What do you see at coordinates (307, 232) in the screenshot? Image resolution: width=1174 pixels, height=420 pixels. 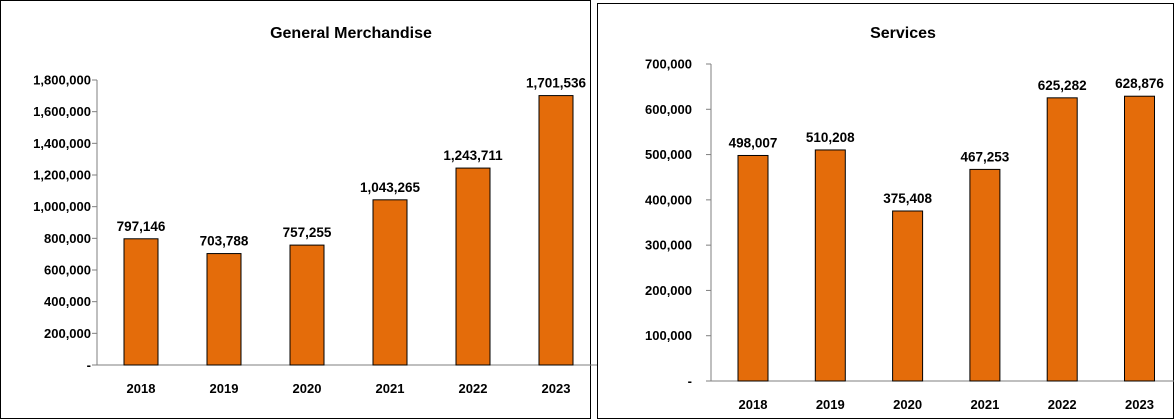 I see `data-label: 757,255` at bounding box center [307, 232].